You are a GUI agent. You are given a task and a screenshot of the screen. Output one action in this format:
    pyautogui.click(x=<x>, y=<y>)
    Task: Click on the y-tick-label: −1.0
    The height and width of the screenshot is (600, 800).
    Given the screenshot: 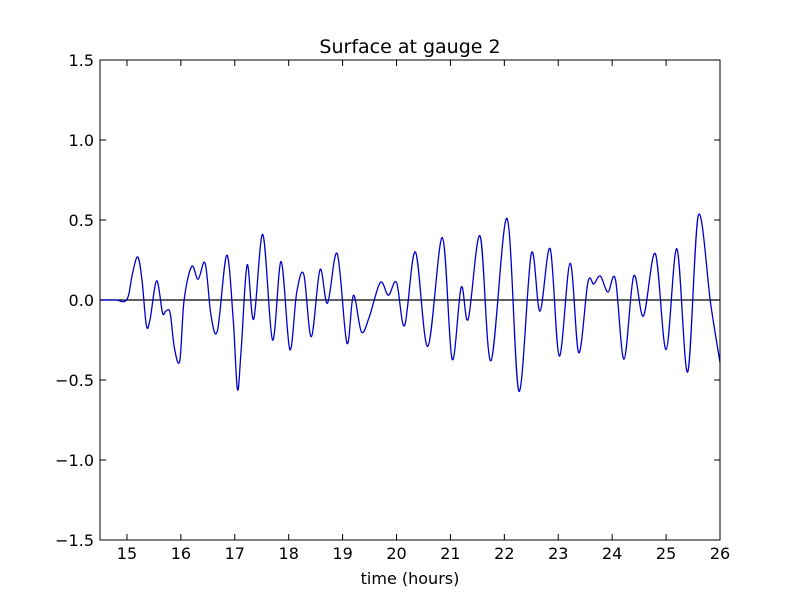 What is the action you would take?
    pyautogui.click(x=74, y=460)
    